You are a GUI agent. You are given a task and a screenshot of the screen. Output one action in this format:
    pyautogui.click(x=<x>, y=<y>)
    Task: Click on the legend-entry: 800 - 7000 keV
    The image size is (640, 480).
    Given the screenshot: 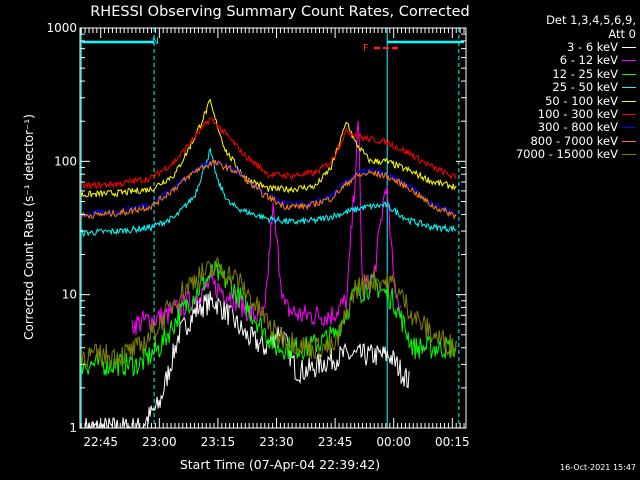 What is the action you would take?
    pyautogui.click(x=553, y=140)
    